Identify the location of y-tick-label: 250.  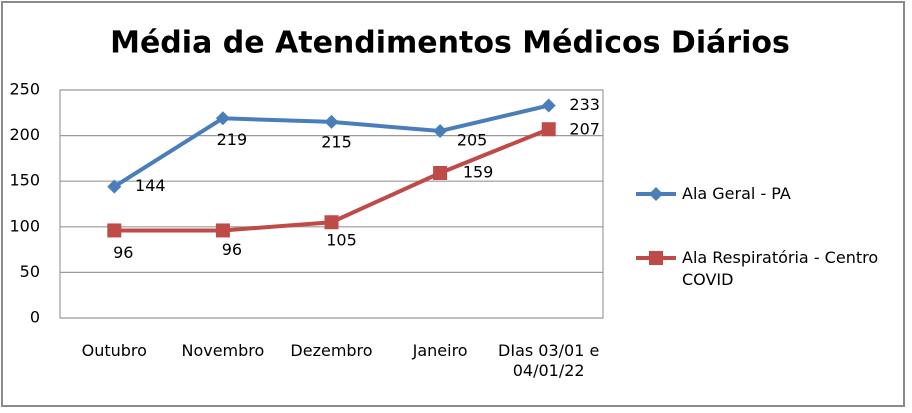
(24, 89).